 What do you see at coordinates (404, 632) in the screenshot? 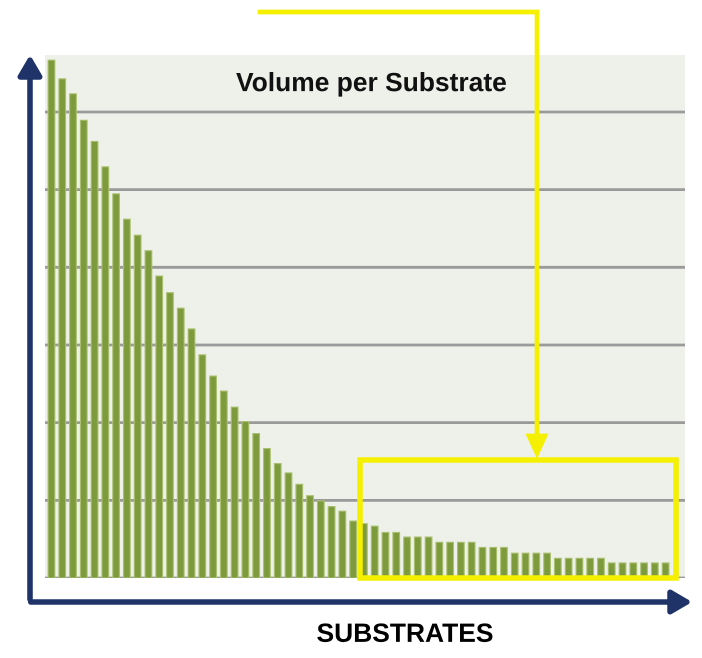
I see `x-axis-title: SUBSTRATES` at bounding box center [404, 632].